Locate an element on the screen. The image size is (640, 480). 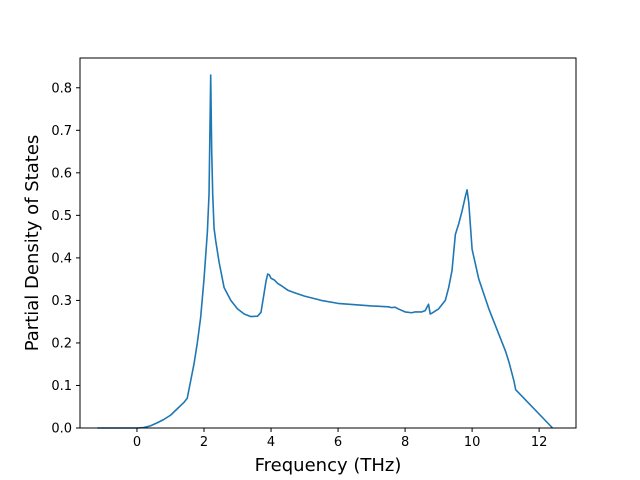
x-tick-label: 10 is located at coordinates (472, 442).